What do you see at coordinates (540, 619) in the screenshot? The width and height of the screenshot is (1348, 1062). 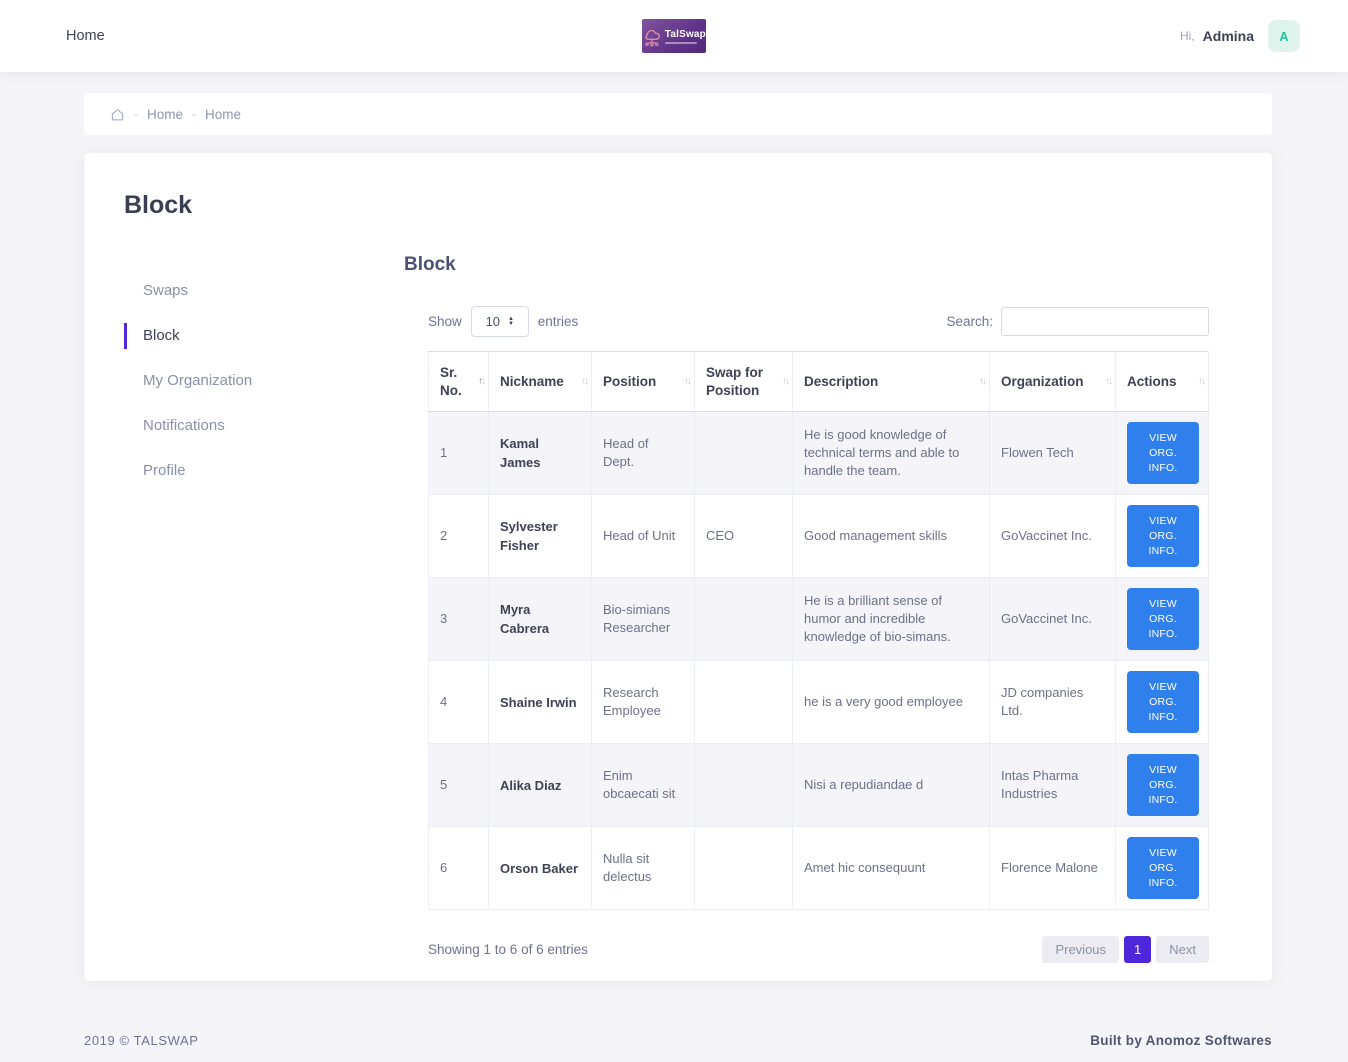 I see `cell-nickname: Myra Cabrera` at bounding box center [540, 619].